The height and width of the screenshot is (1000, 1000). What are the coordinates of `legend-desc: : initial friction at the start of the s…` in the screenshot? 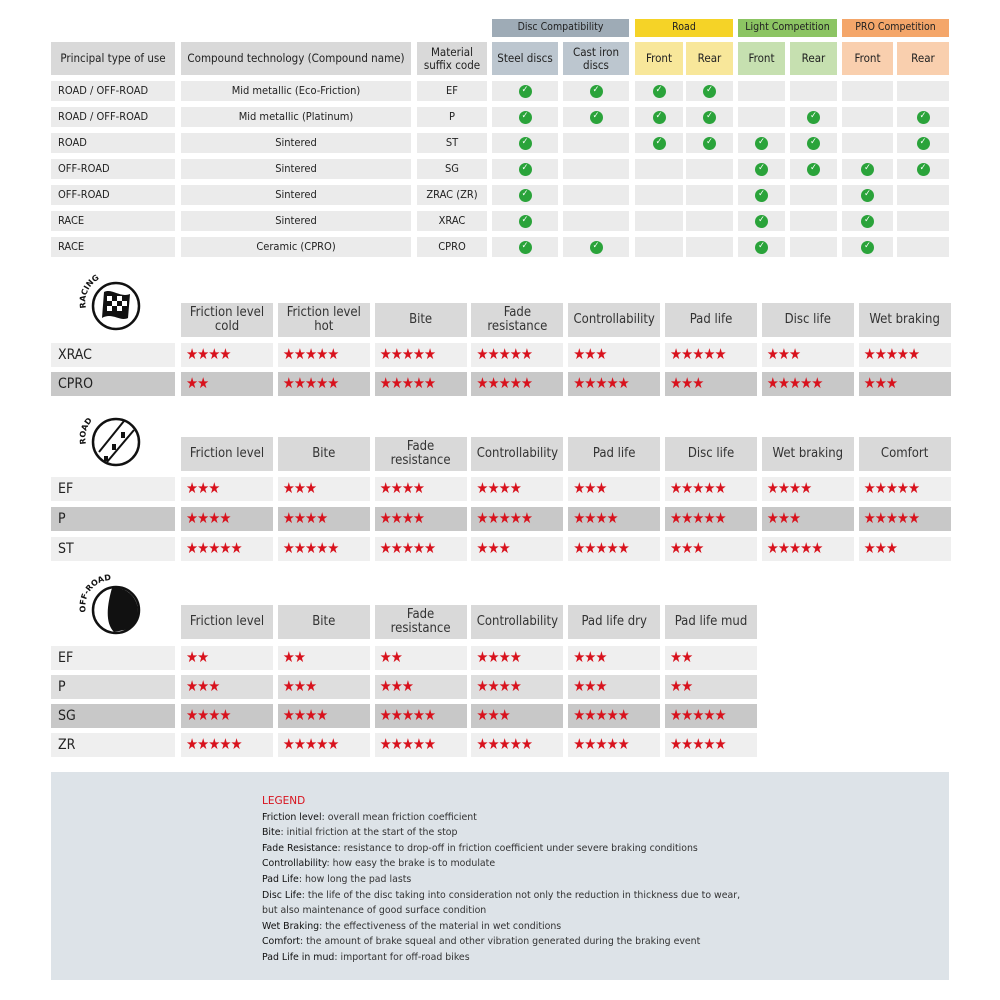 It's located at (369, 833).